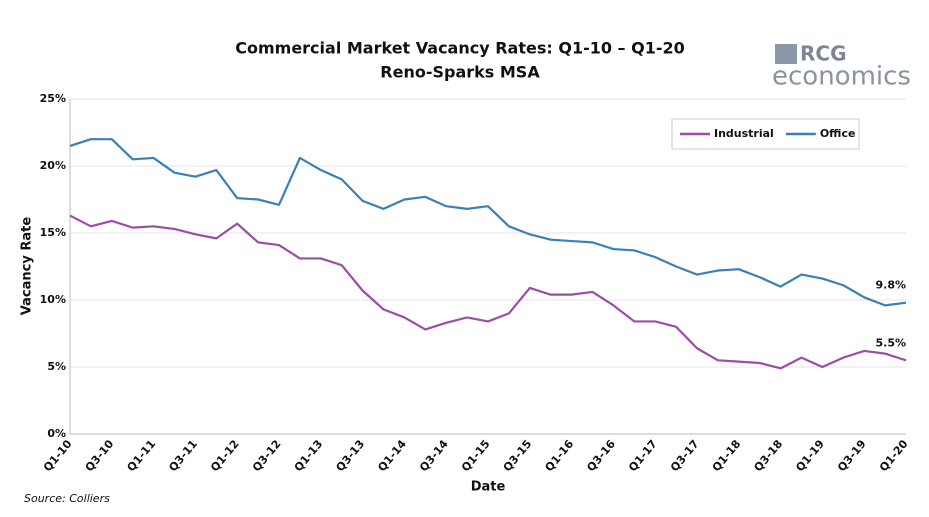 This screenshot has height=517, width=929. What do you see at coordinates (53, 232) in the screenshot?
I see `y-tick-label: 15%` at bounding box center [53, 232].